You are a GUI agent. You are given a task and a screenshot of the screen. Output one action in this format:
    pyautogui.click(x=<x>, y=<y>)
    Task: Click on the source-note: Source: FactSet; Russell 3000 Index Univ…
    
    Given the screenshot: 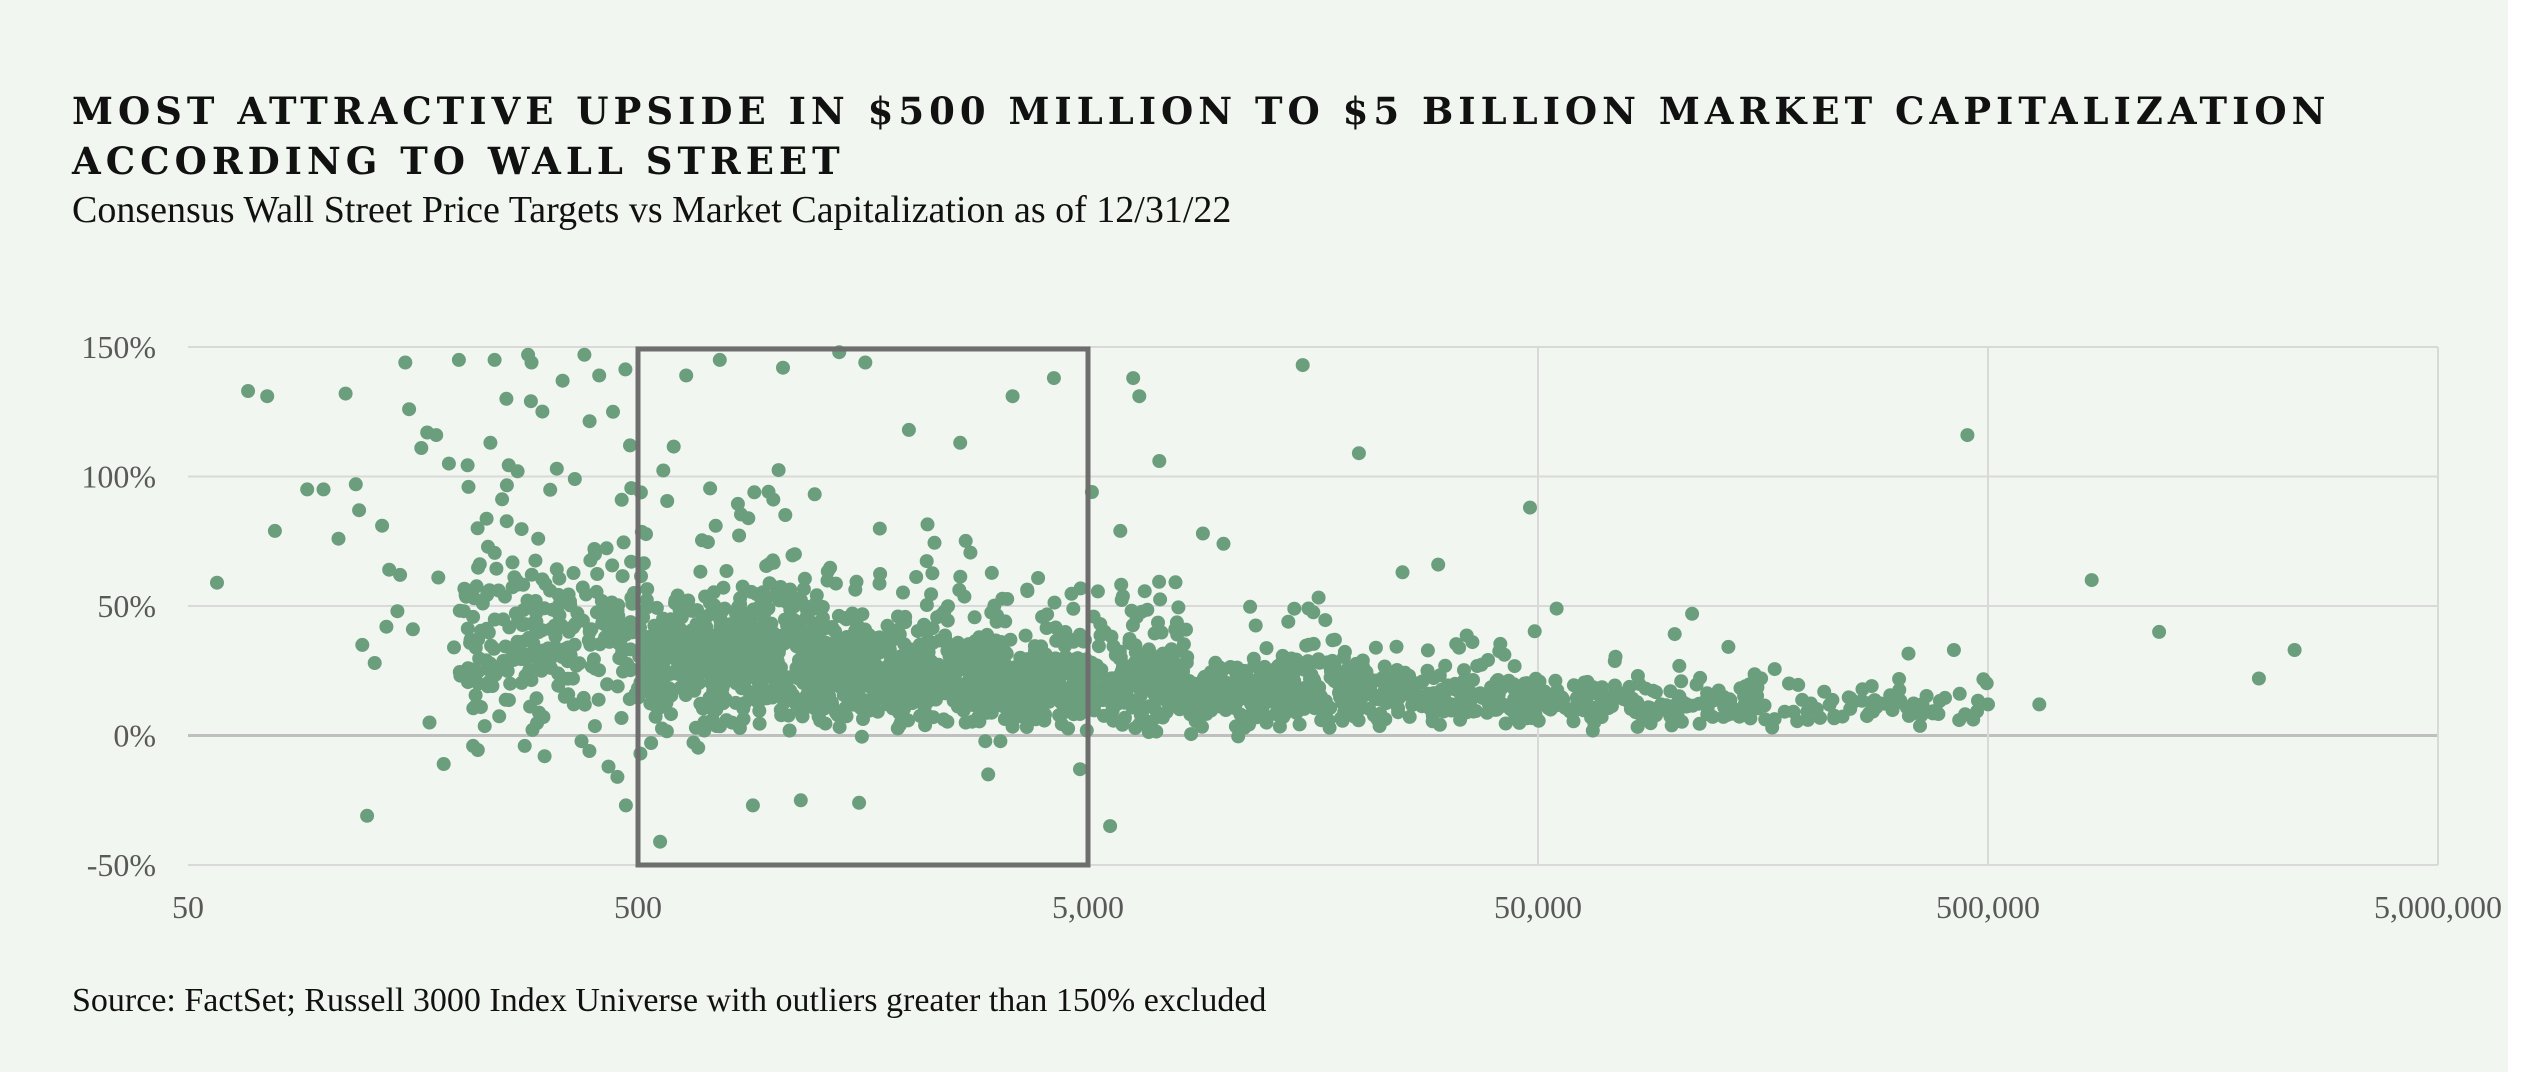 What is the action you would take?
    pyautogui.click(x=669, y=1000)
    